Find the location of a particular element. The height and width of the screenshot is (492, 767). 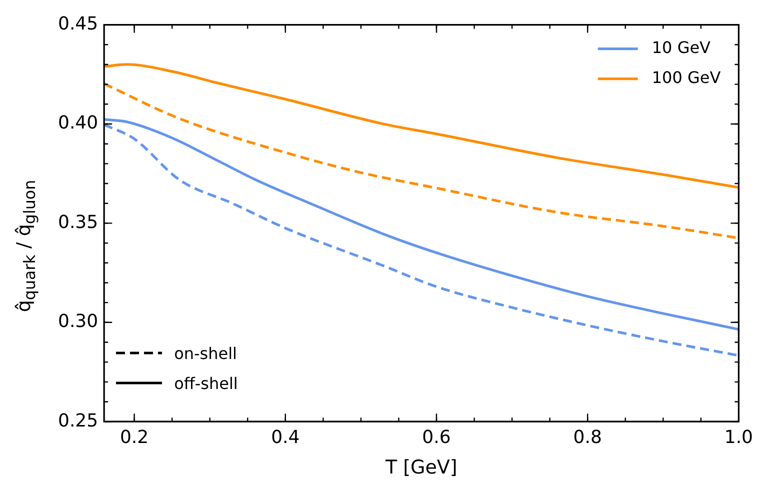

x-tick-label: 0.6 is located at coordinates (436, 437).